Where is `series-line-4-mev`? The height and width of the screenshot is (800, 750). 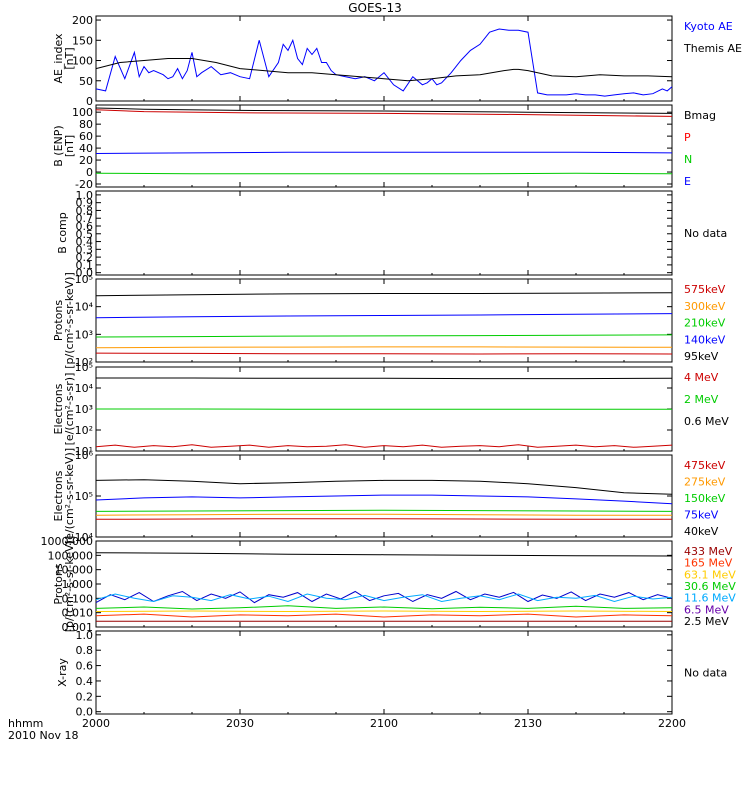
series-line-4-mev is located at coordinates (384, 446).